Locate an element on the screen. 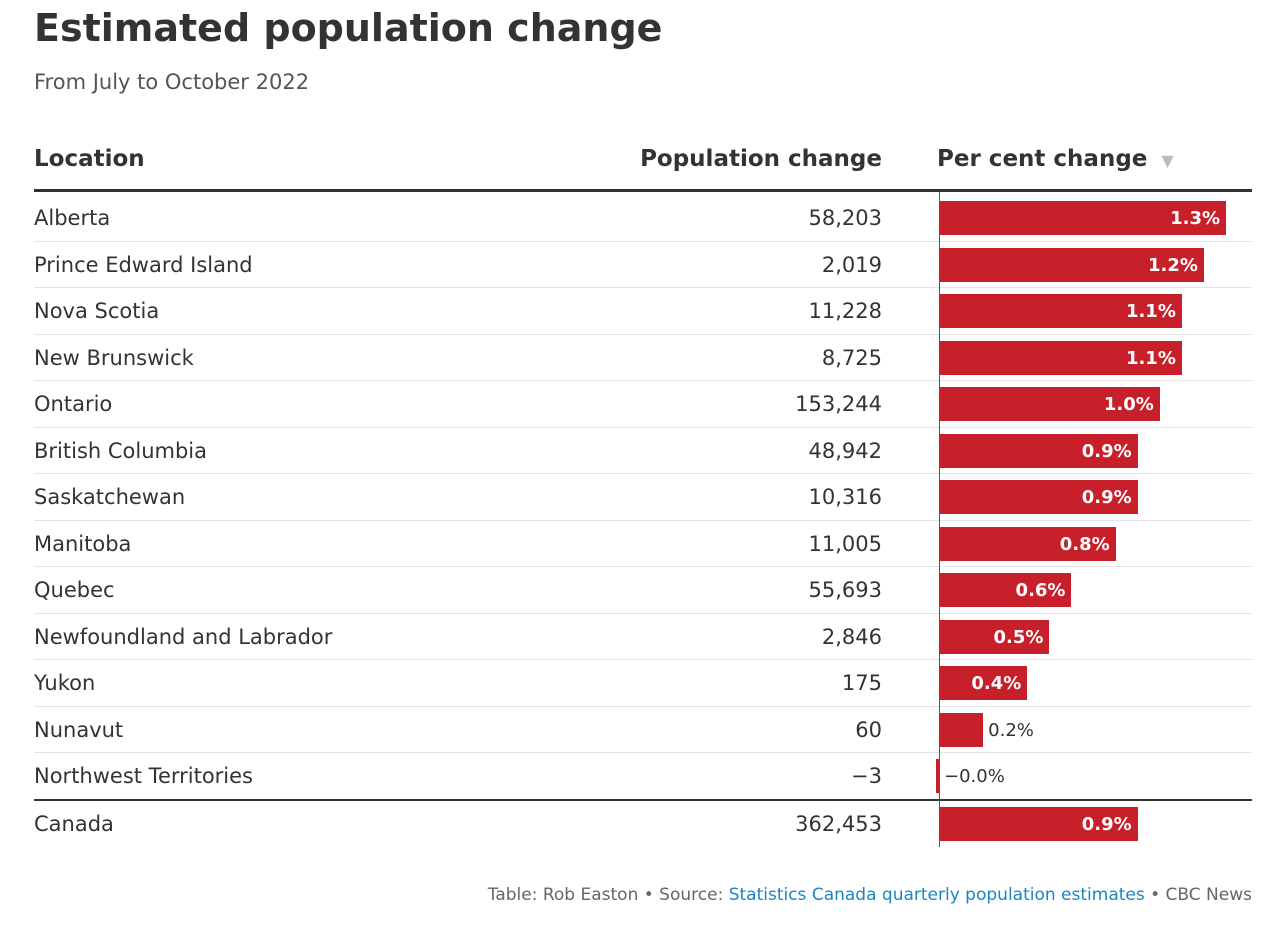 This screenshot has width=1280, height=933. location: British Columbia is located at coordinates (121, 450).